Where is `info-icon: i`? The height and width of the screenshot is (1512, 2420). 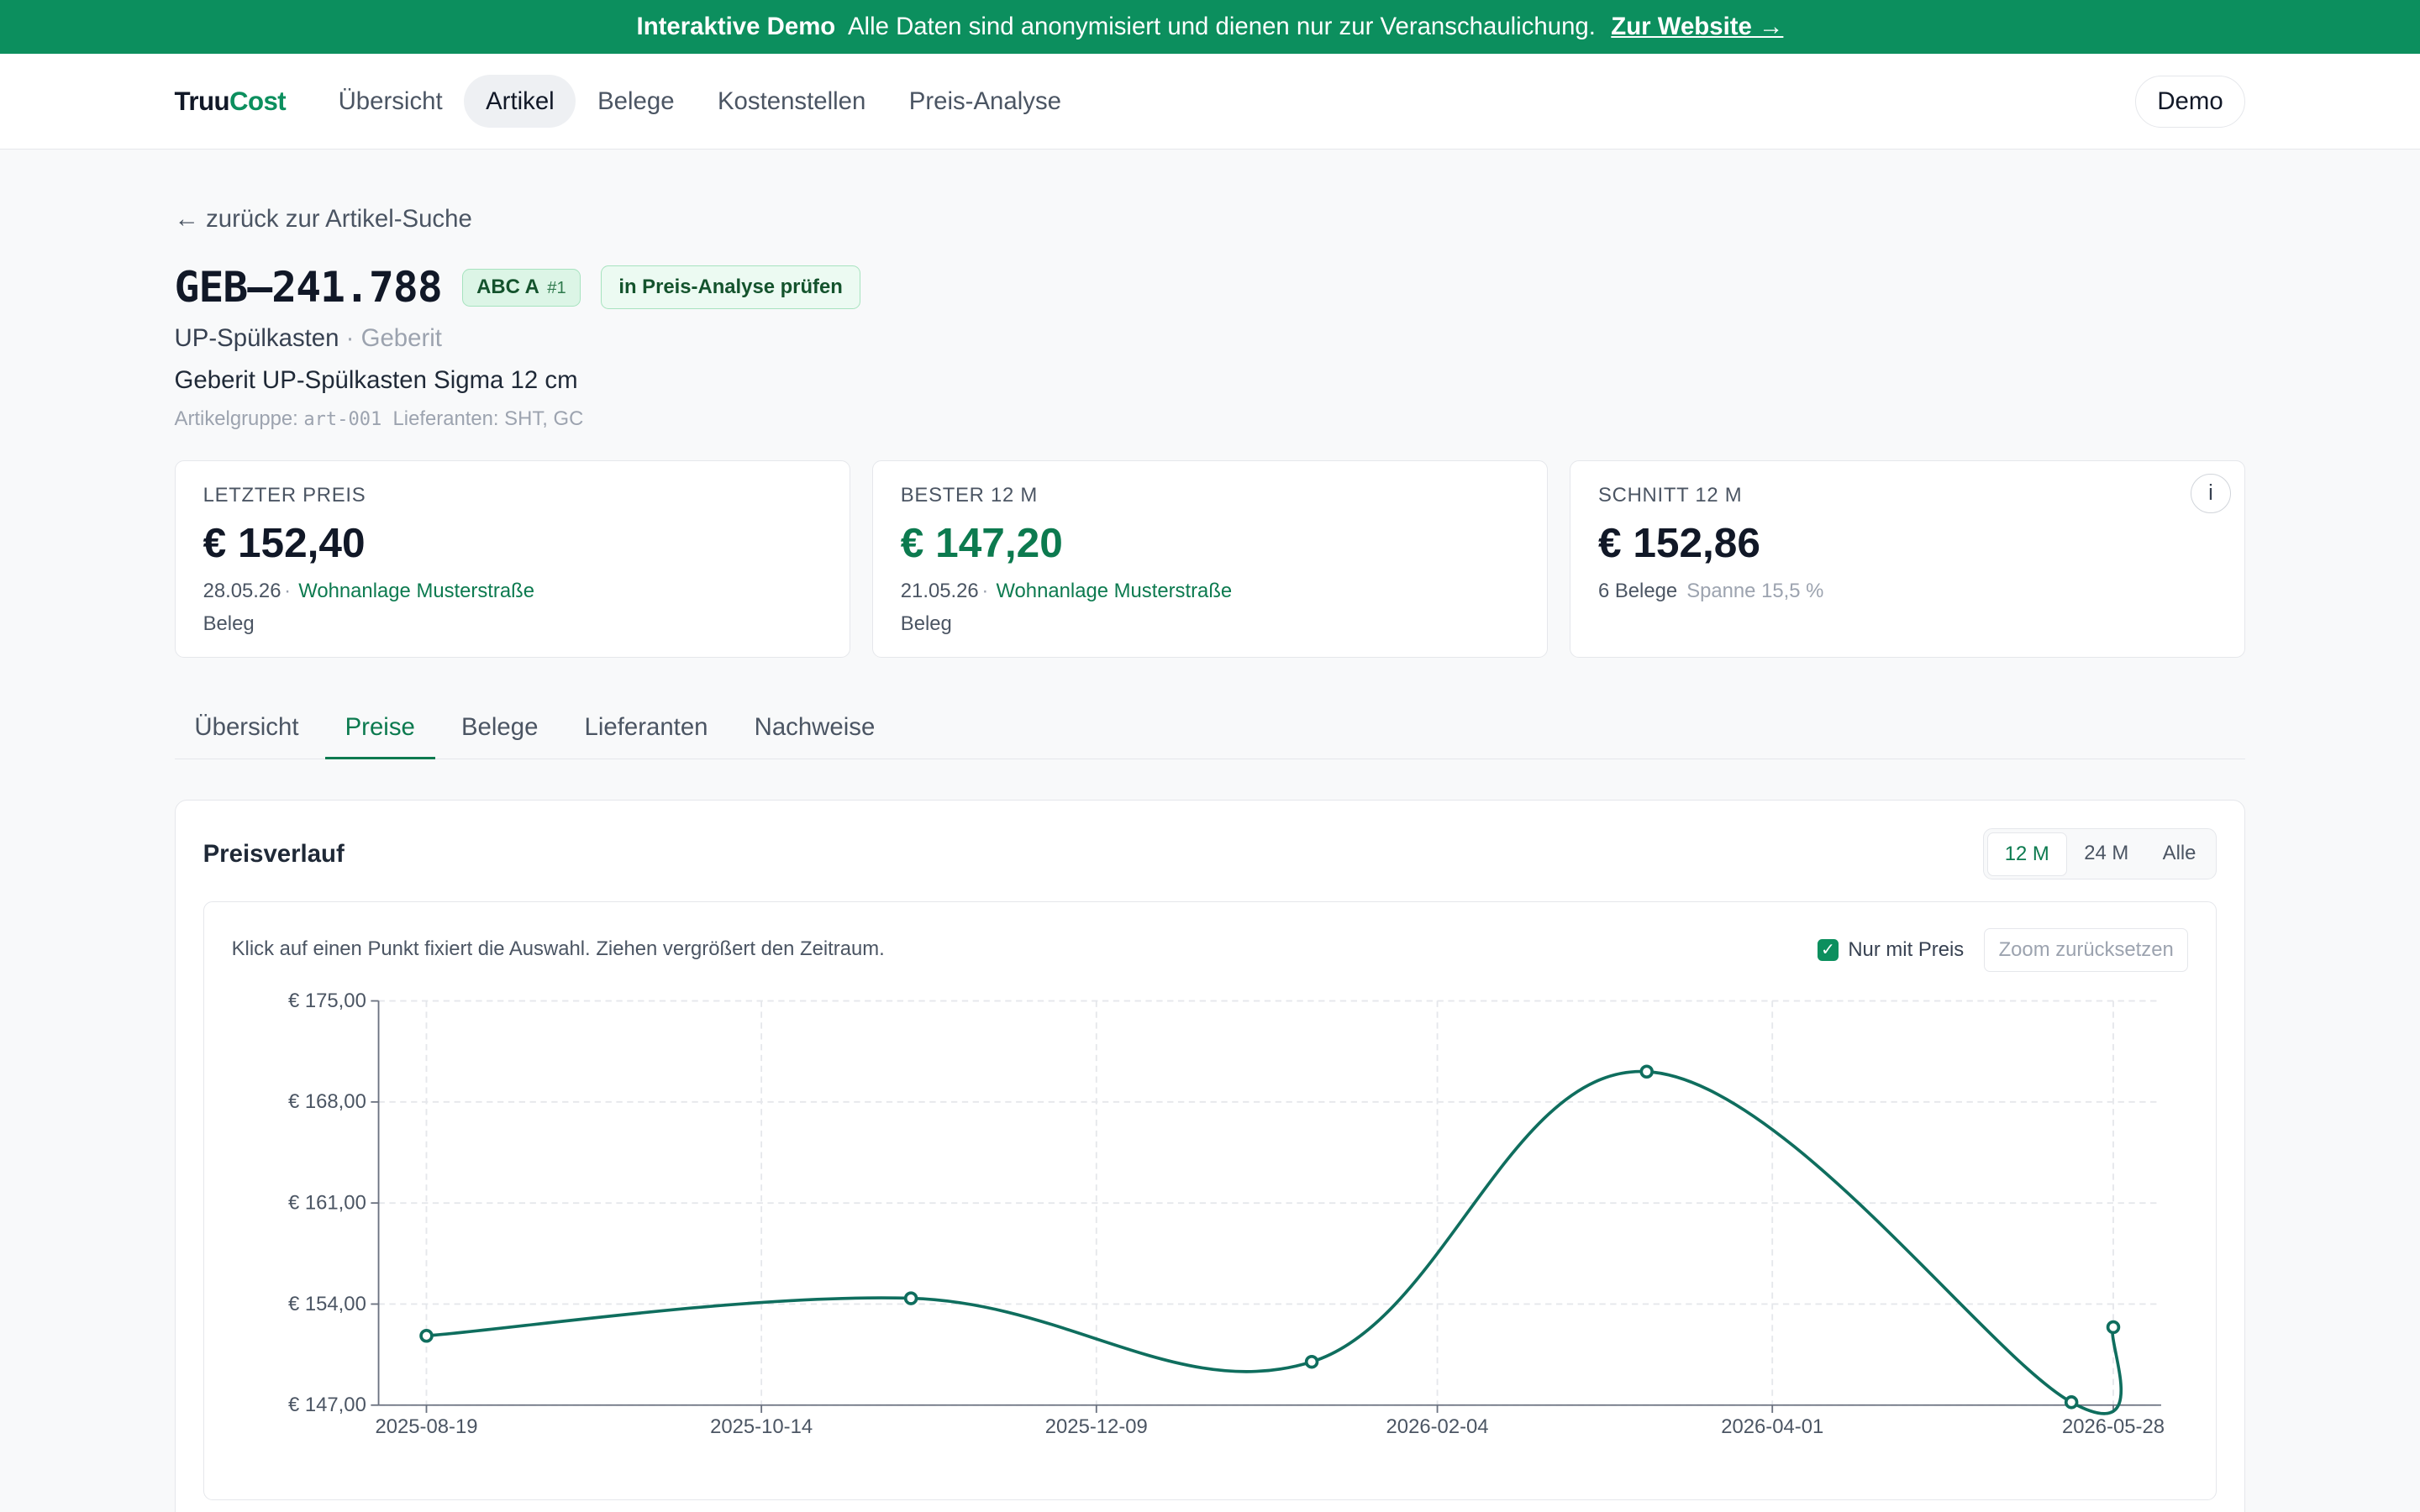
info-icon: i is located at coordinates (2211, 493).